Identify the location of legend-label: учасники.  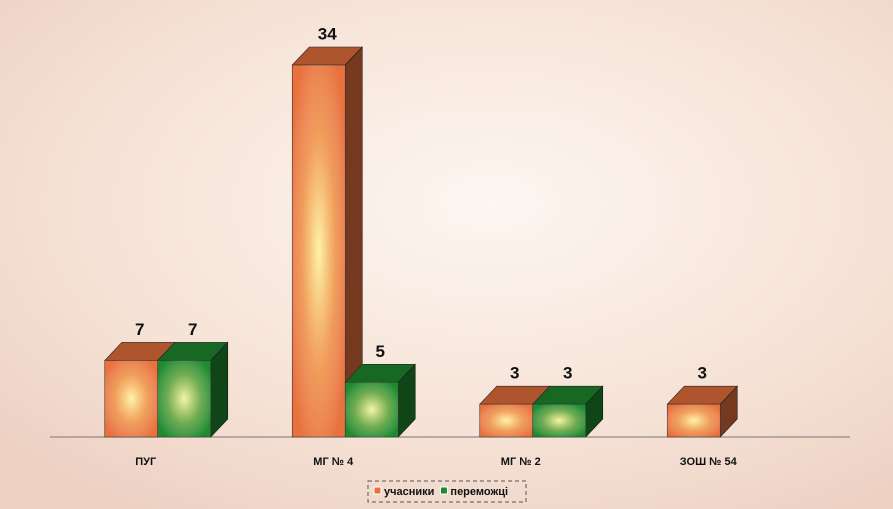
(409, 492).